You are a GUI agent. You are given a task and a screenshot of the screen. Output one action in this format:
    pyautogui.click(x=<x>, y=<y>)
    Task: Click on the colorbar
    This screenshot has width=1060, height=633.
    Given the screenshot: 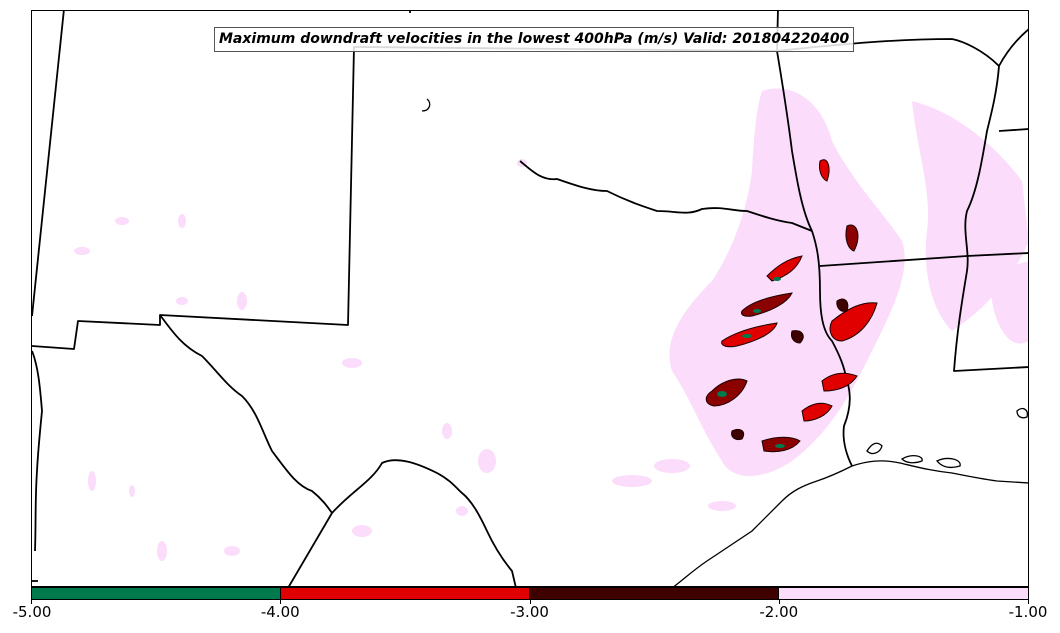 What is the action you would take?
    pyautogui.click(x=530, y=593)
    